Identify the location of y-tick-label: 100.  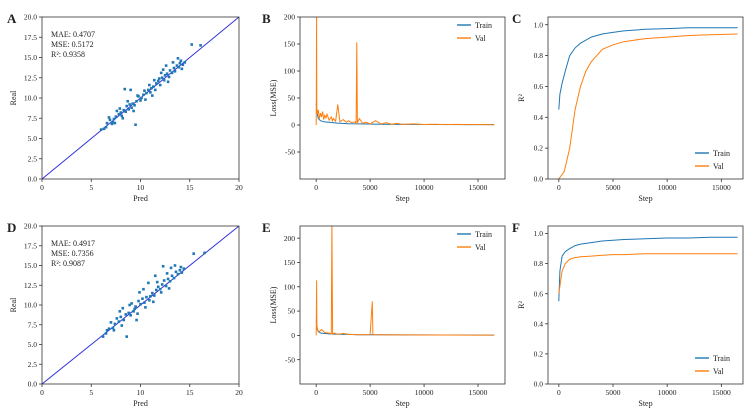
(290, 71).